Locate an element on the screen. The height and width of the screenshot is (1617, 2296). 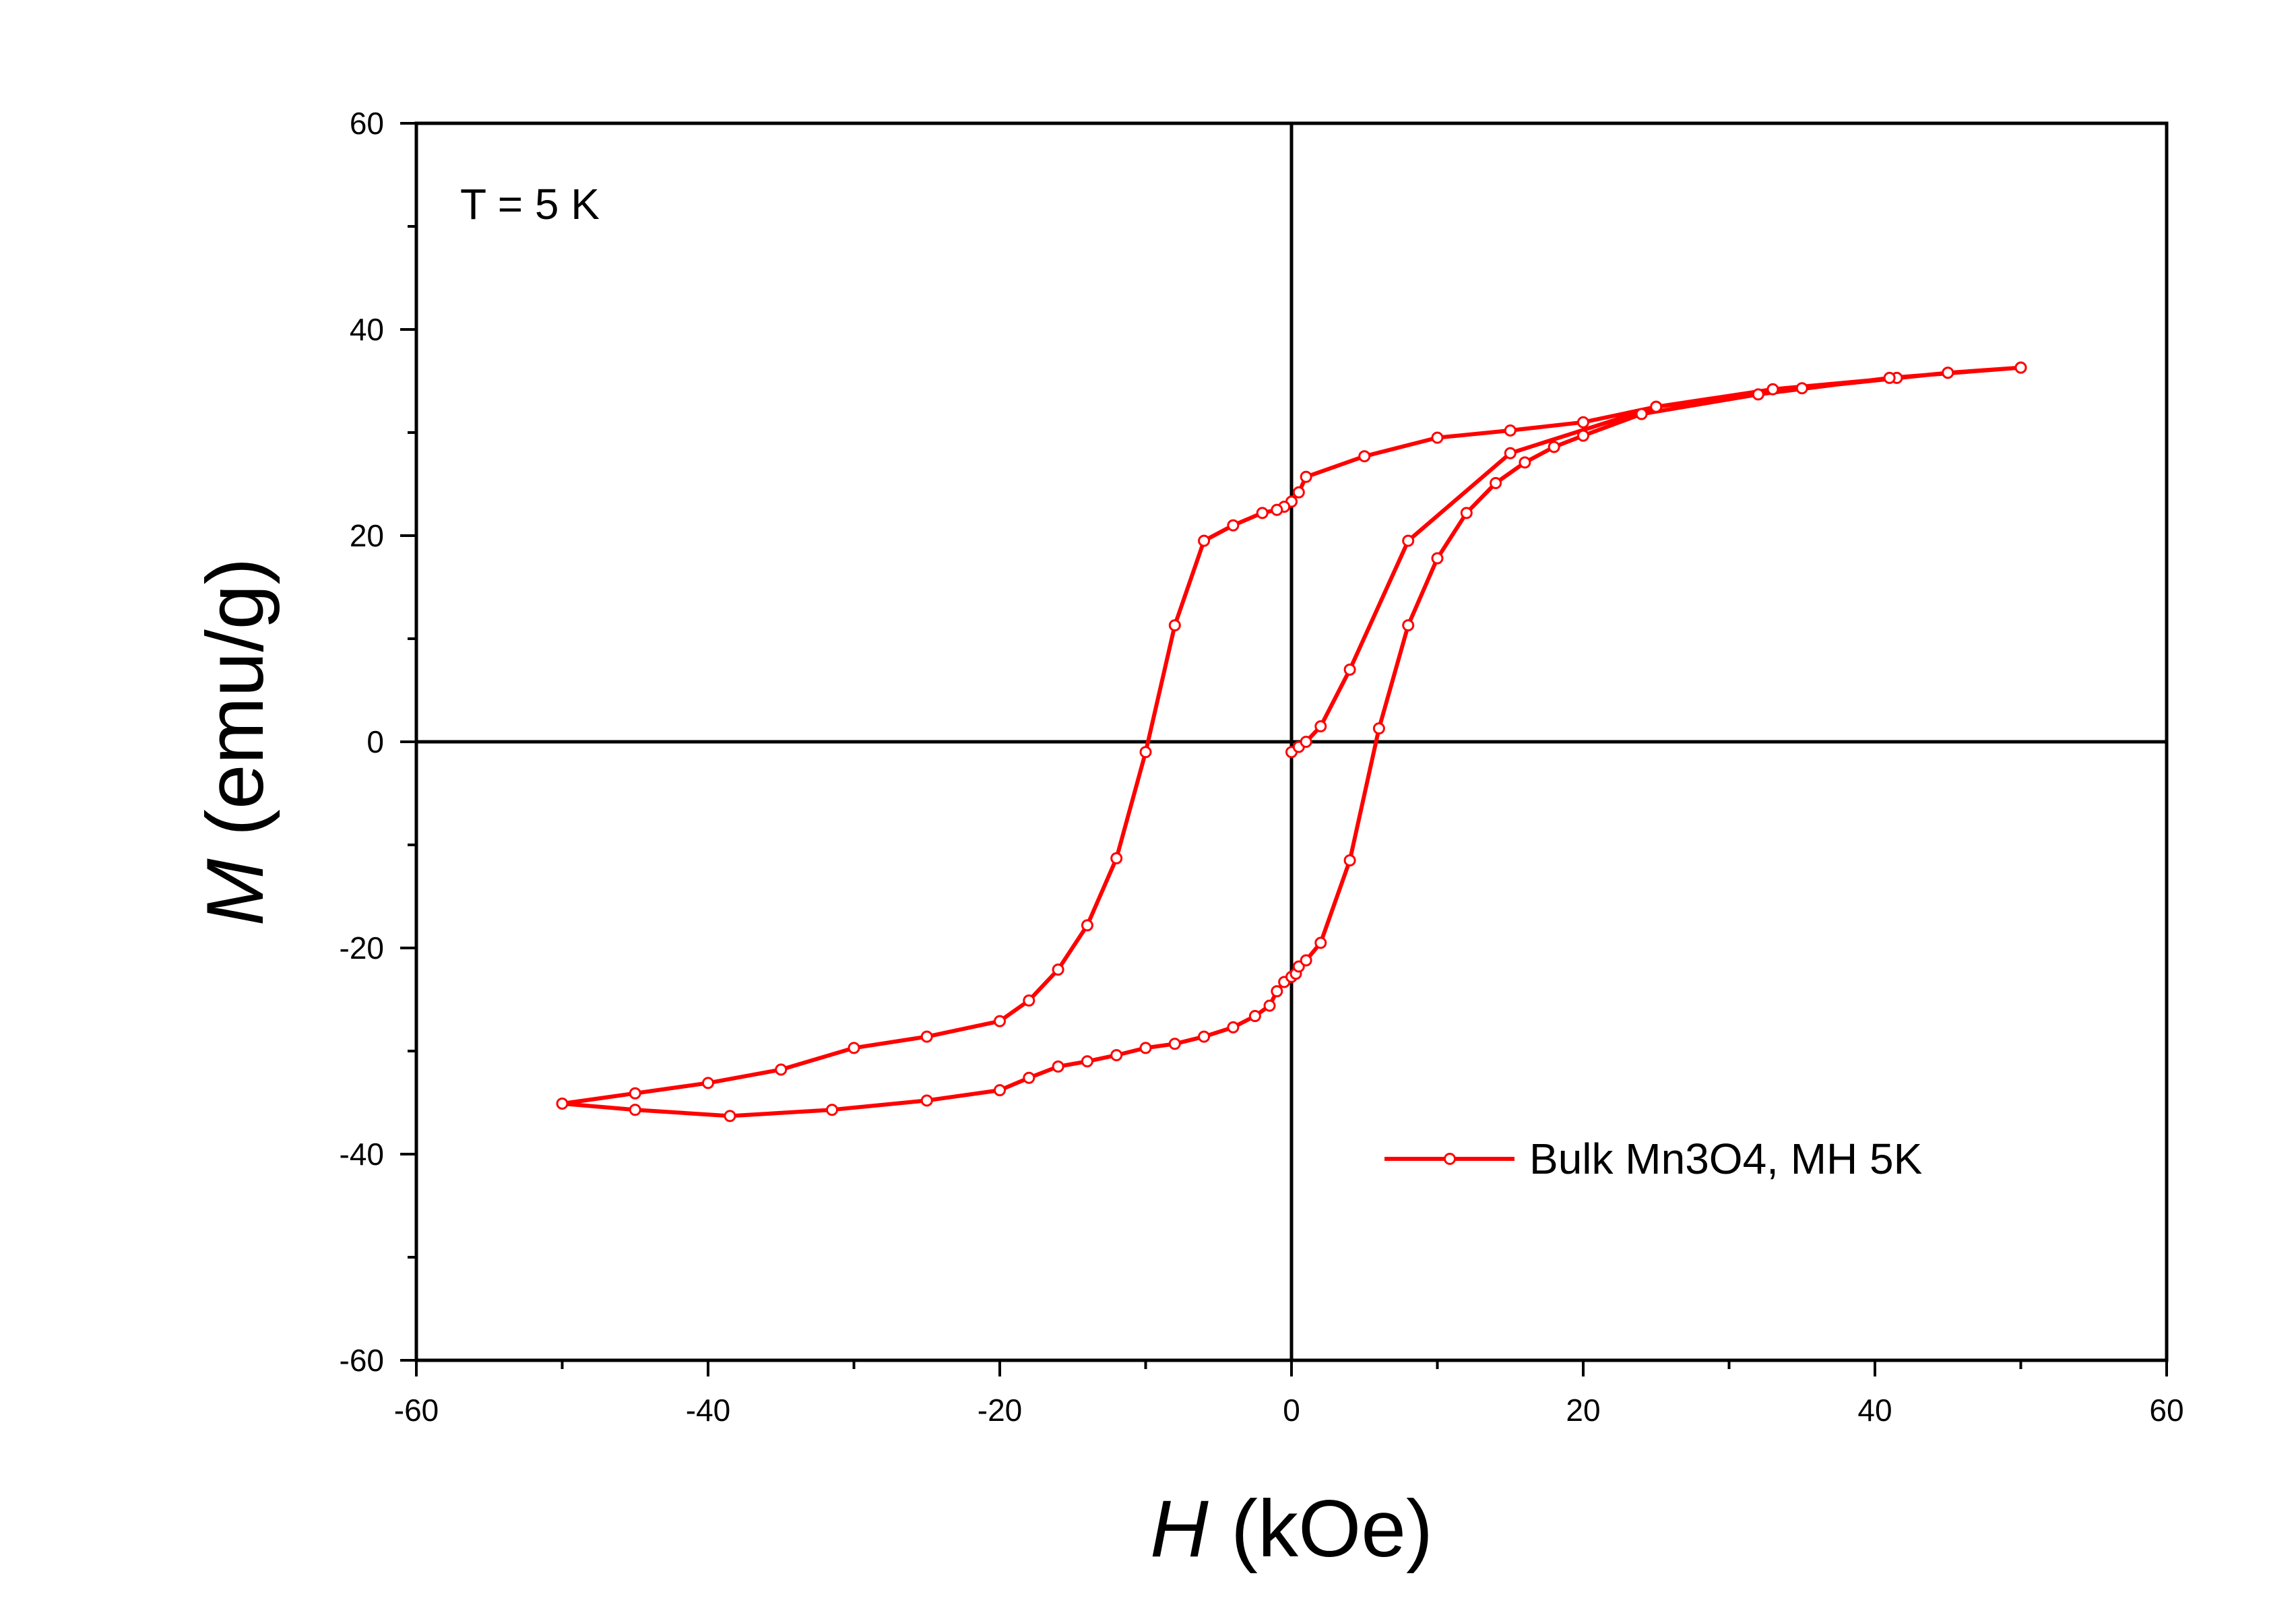
x-tick-label: -60 is located at coordinates (416, 1410).